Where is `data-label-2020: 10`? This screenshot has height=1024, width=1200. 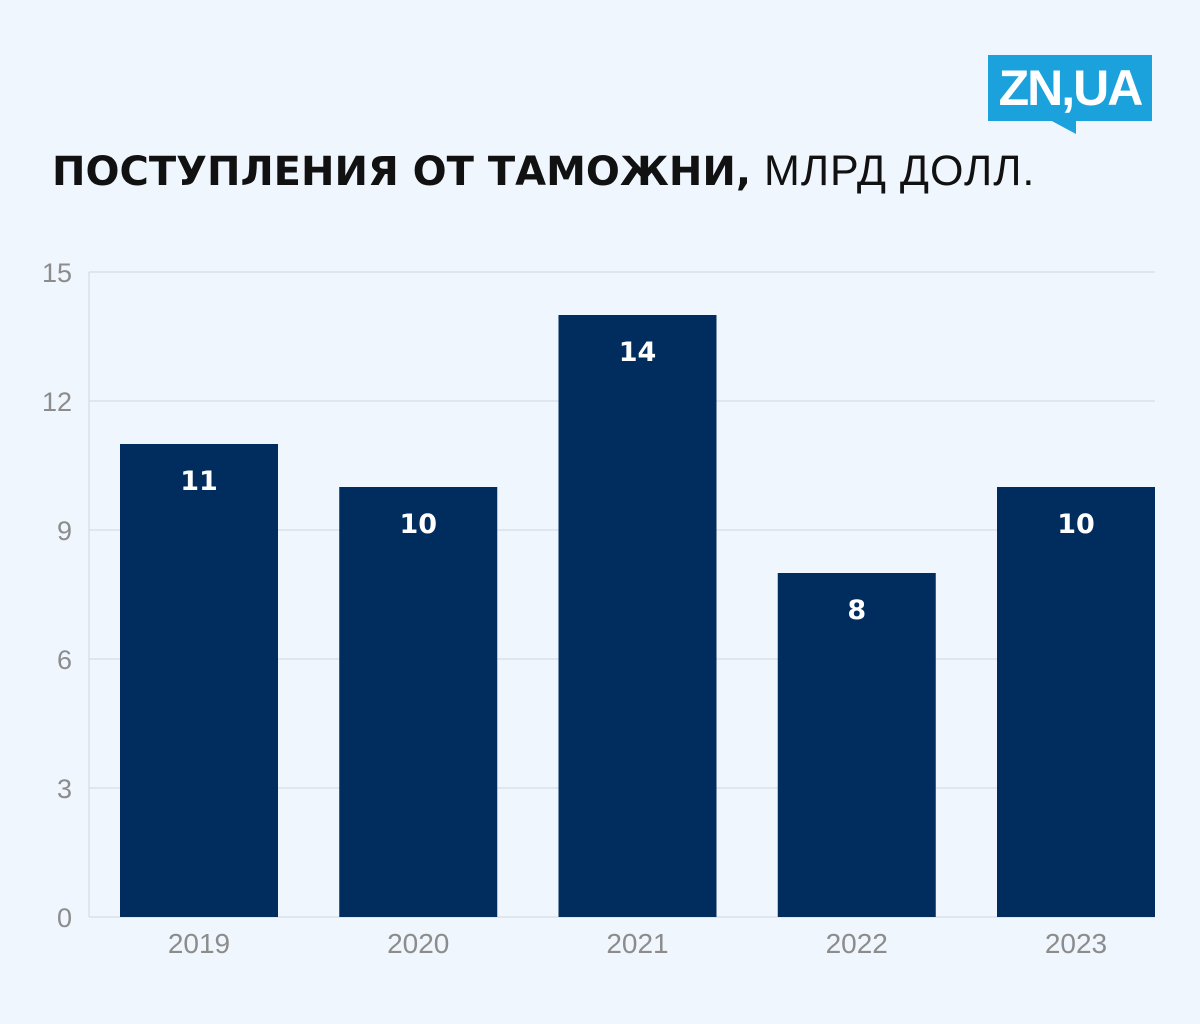 data-label-2020: 10 is located at coordinates (418, 524).